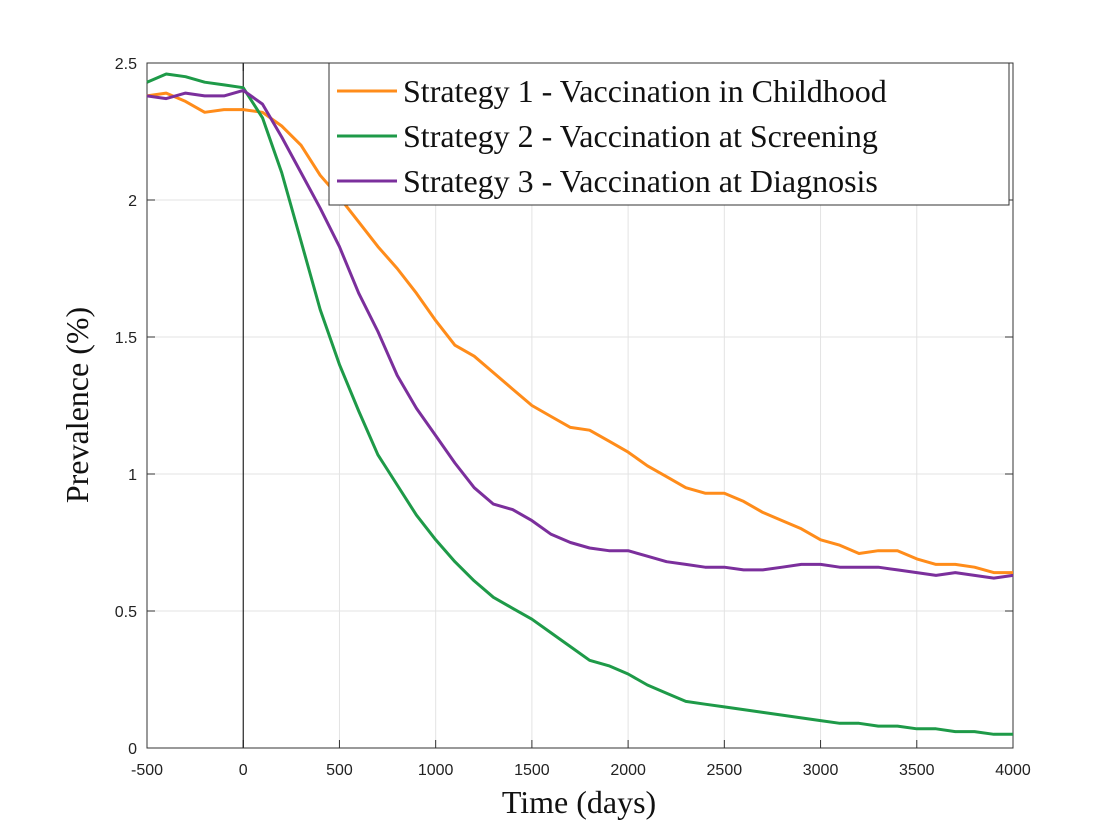 Image resolution: width=1120 pixels, height=840 pixels. Describe the element at coordinates (132, 475) in the screenshot. I see `y-tick-label: 1` at that location.